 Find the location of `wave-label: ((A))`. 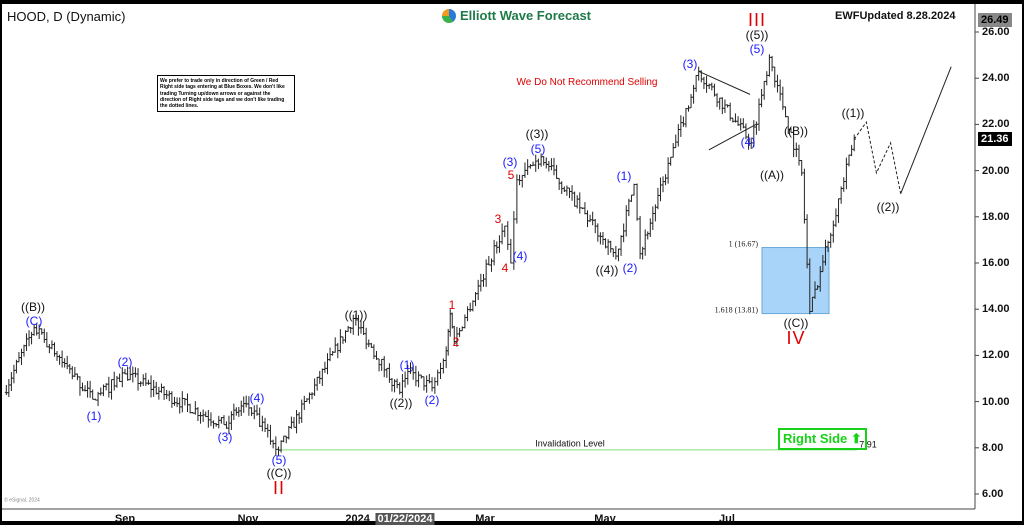

wave-label: ((A)) is located at coordinates (772, 175).